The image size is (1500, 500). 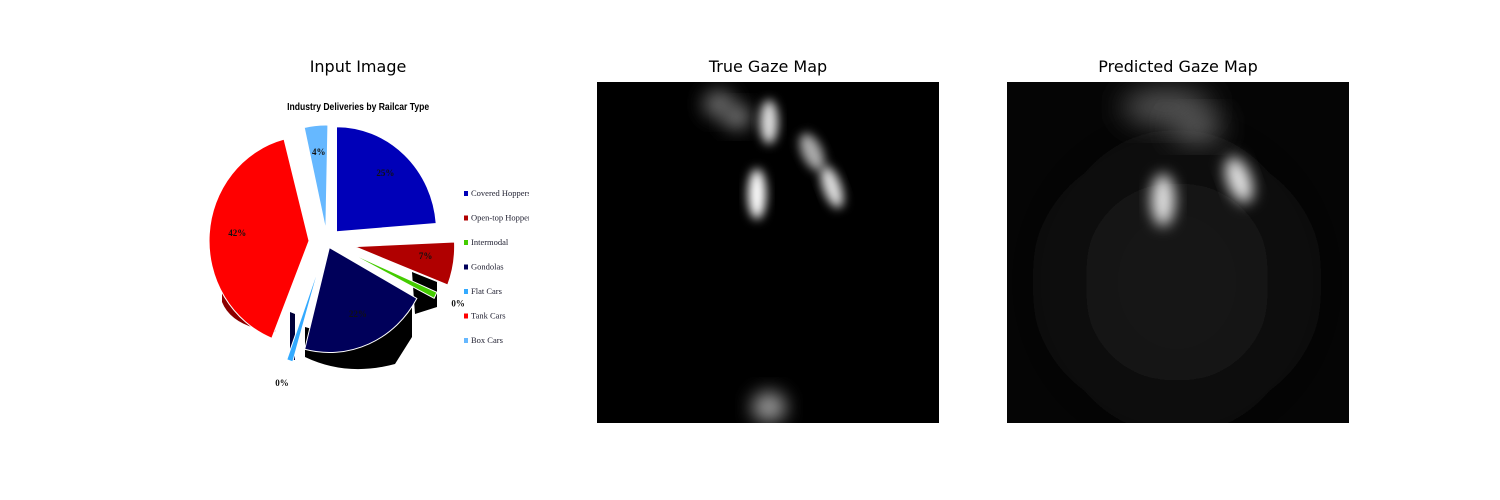 I want to click on pie-slice-covered-hoppers, so click(x=386, y=179).